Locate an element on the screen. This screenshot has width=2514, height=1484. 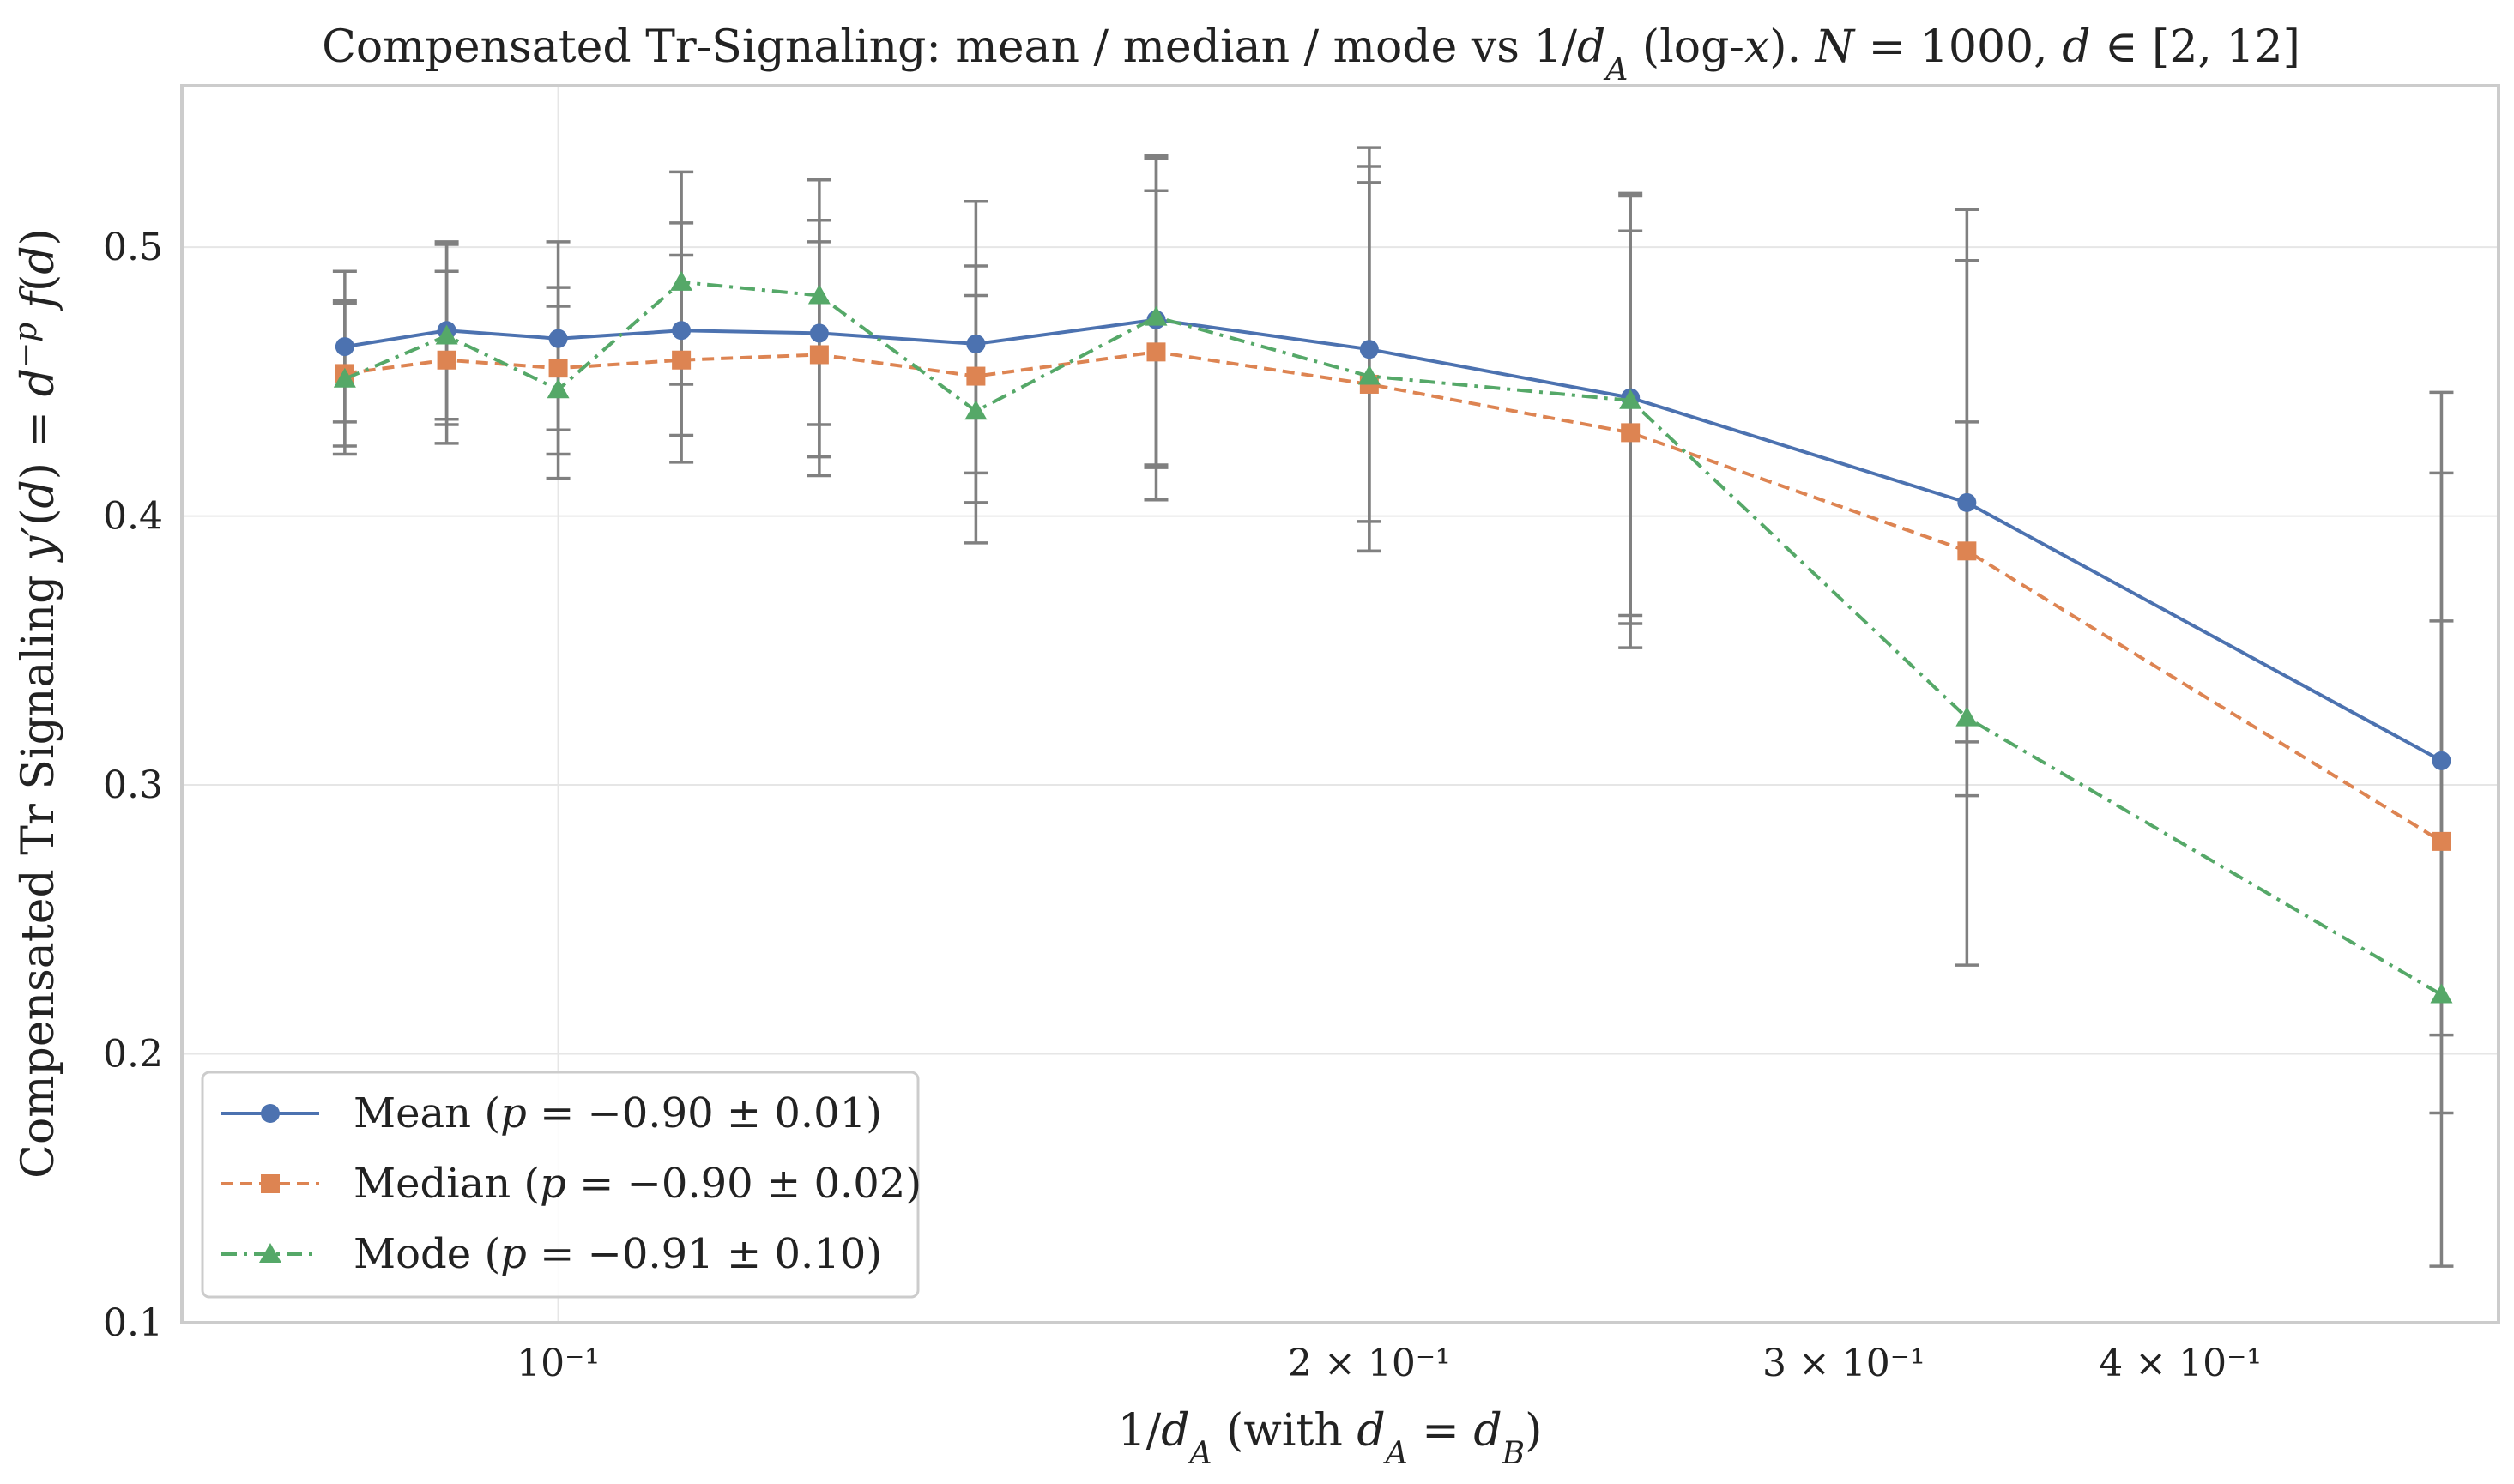
legend-entry: Mode (p = −0.91 ± 0.10) is located at coordinates (552, 1254).